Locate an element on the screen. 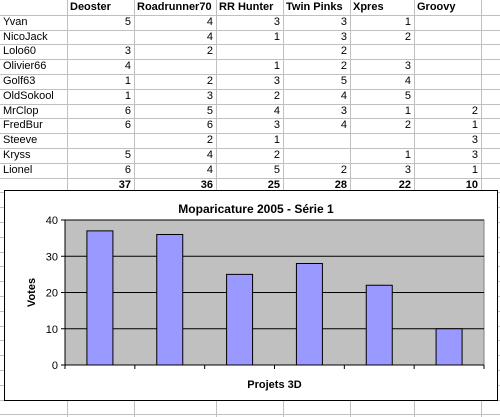 This screenshot has height=417, width=500. total-cell: 10 is located at coordinates (471, 185).